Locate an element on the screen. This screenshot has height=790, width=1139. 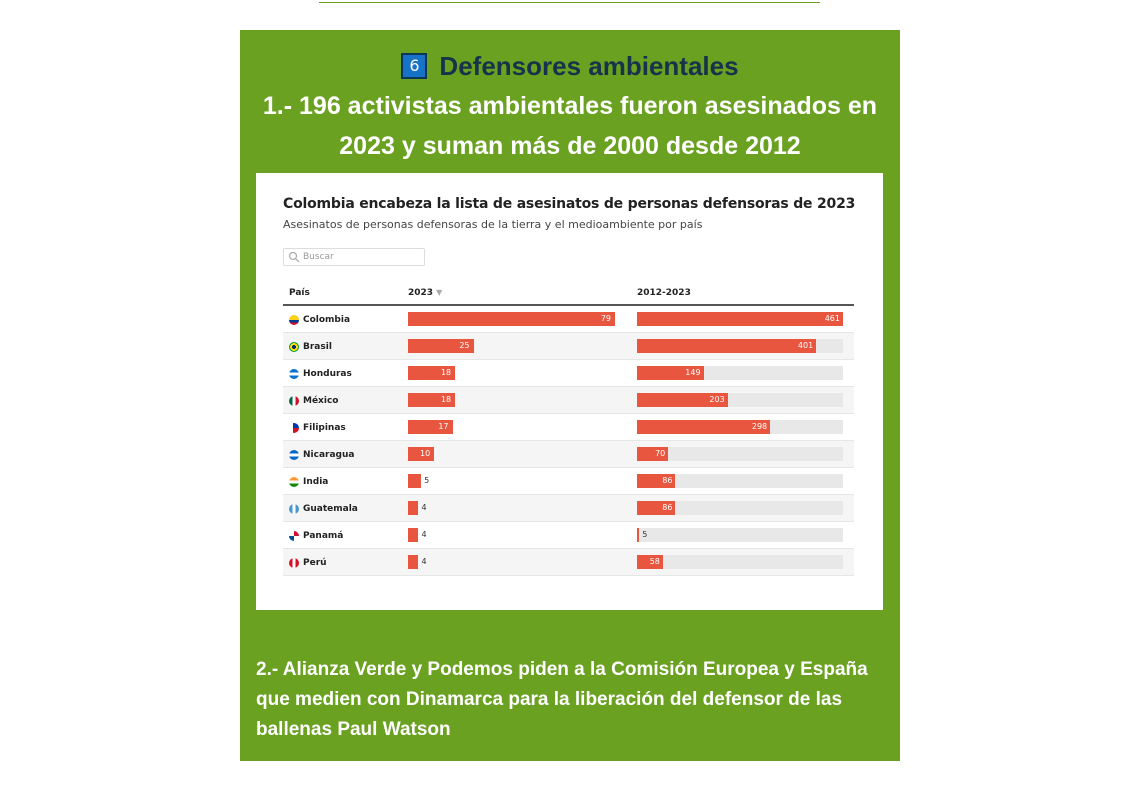
country-cell: Panamá is located at coordinates (316, 535).